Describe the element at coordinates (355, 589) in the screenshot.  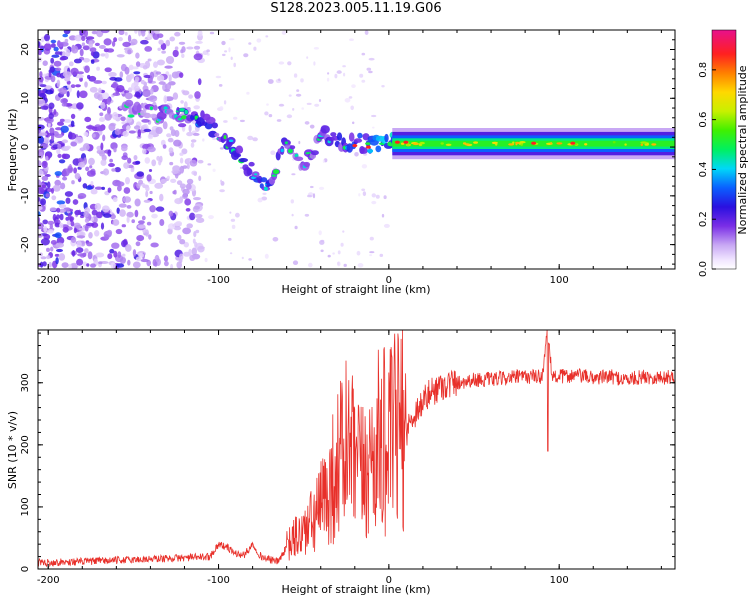
I see `snr-x-label: Height of straight line (km)` at that location.